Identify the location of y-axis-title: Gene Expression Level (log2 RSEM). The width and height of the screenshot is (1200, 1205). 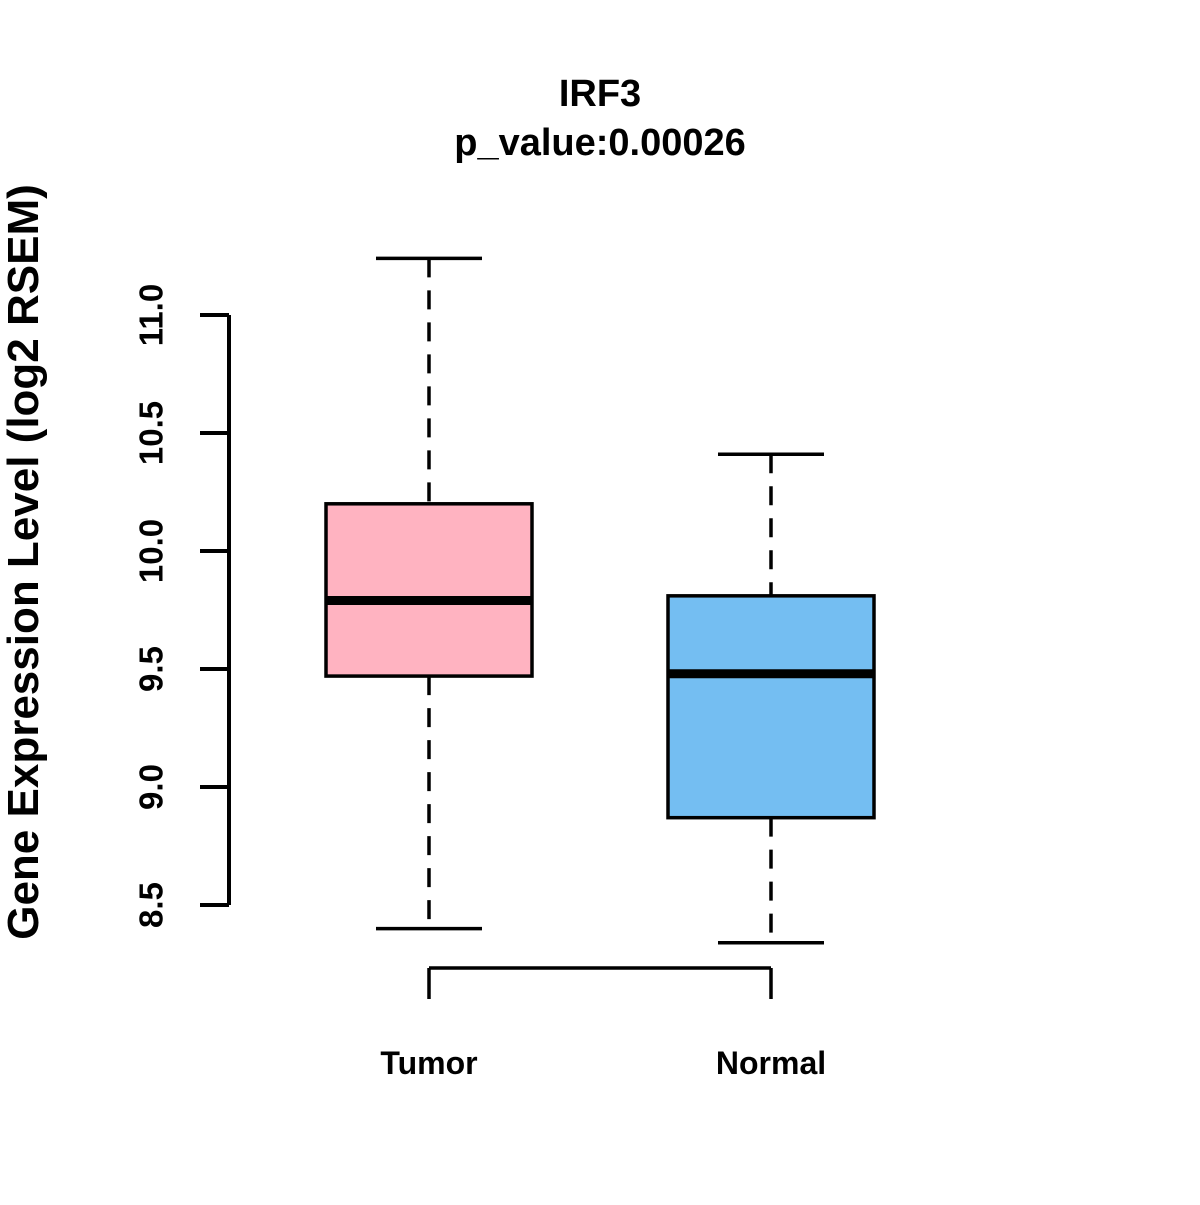
(24, 562).